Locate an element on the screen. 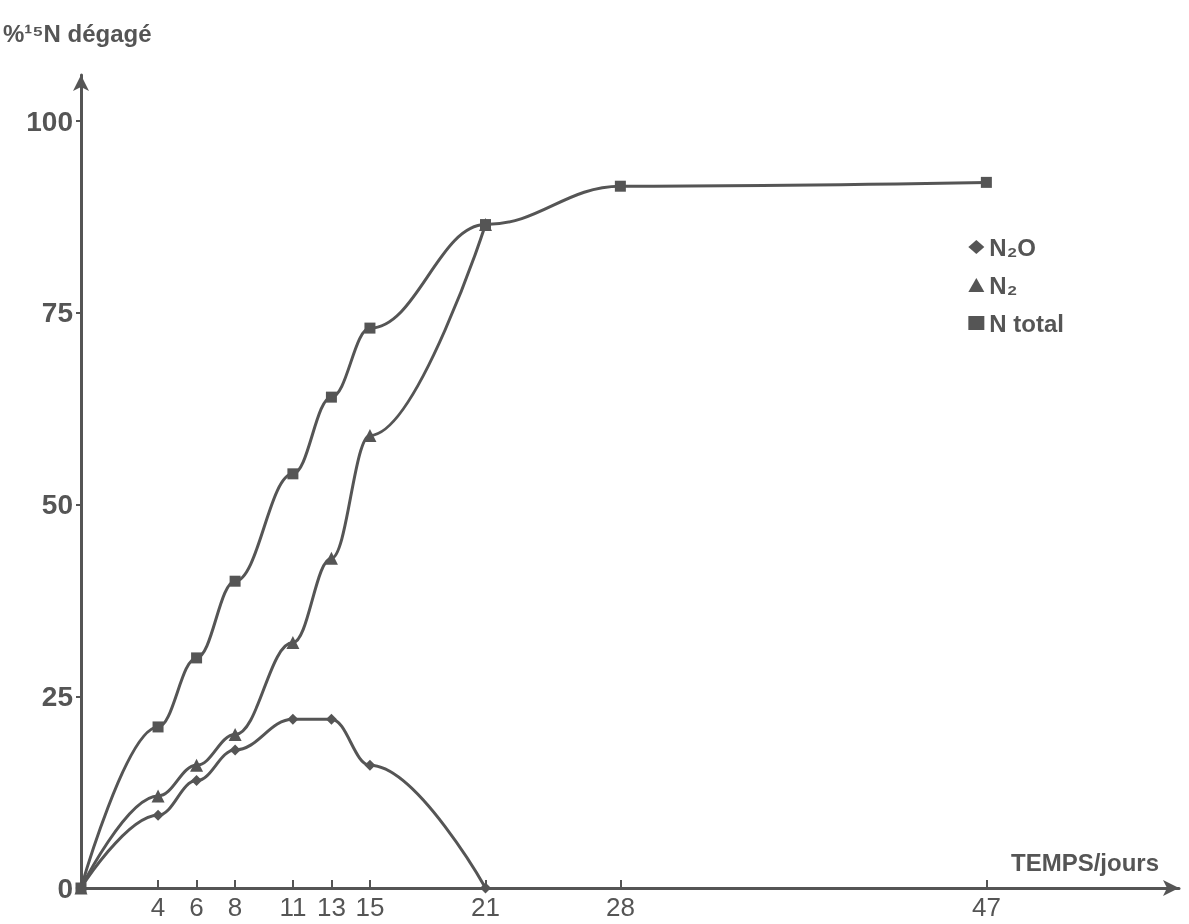 The image size is (1189, 924). y-tick-label: 75 is located at coordinates (57, 313).